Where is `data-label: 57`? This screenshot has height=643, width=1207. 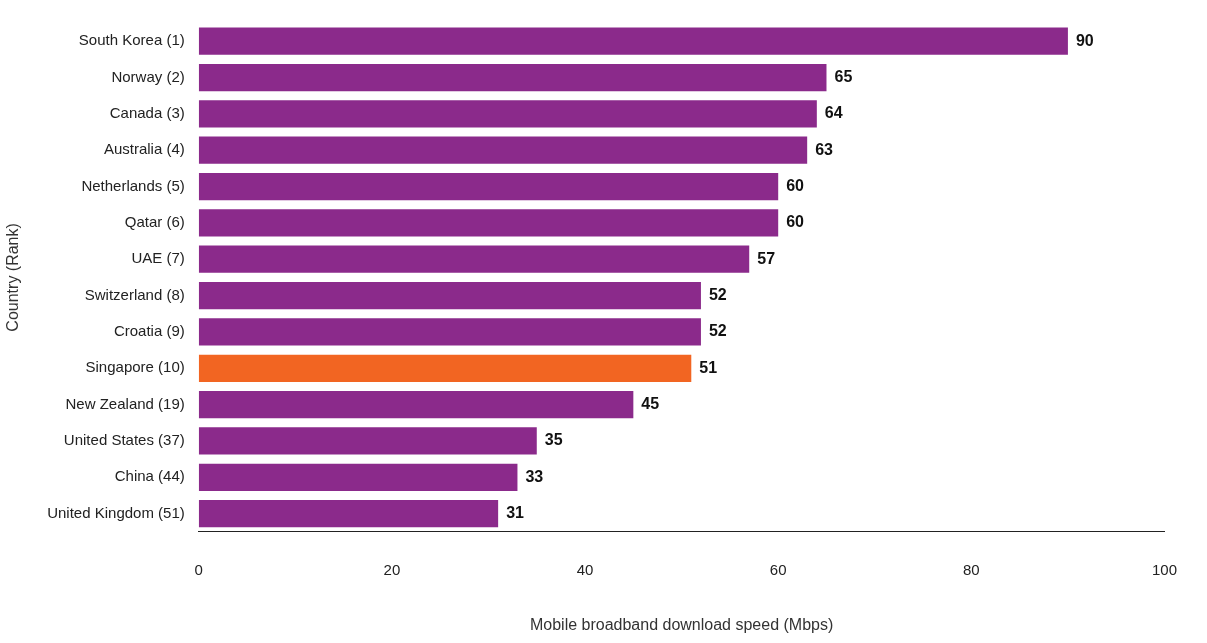 data-label: 57 is located at coordinates (766, 258).